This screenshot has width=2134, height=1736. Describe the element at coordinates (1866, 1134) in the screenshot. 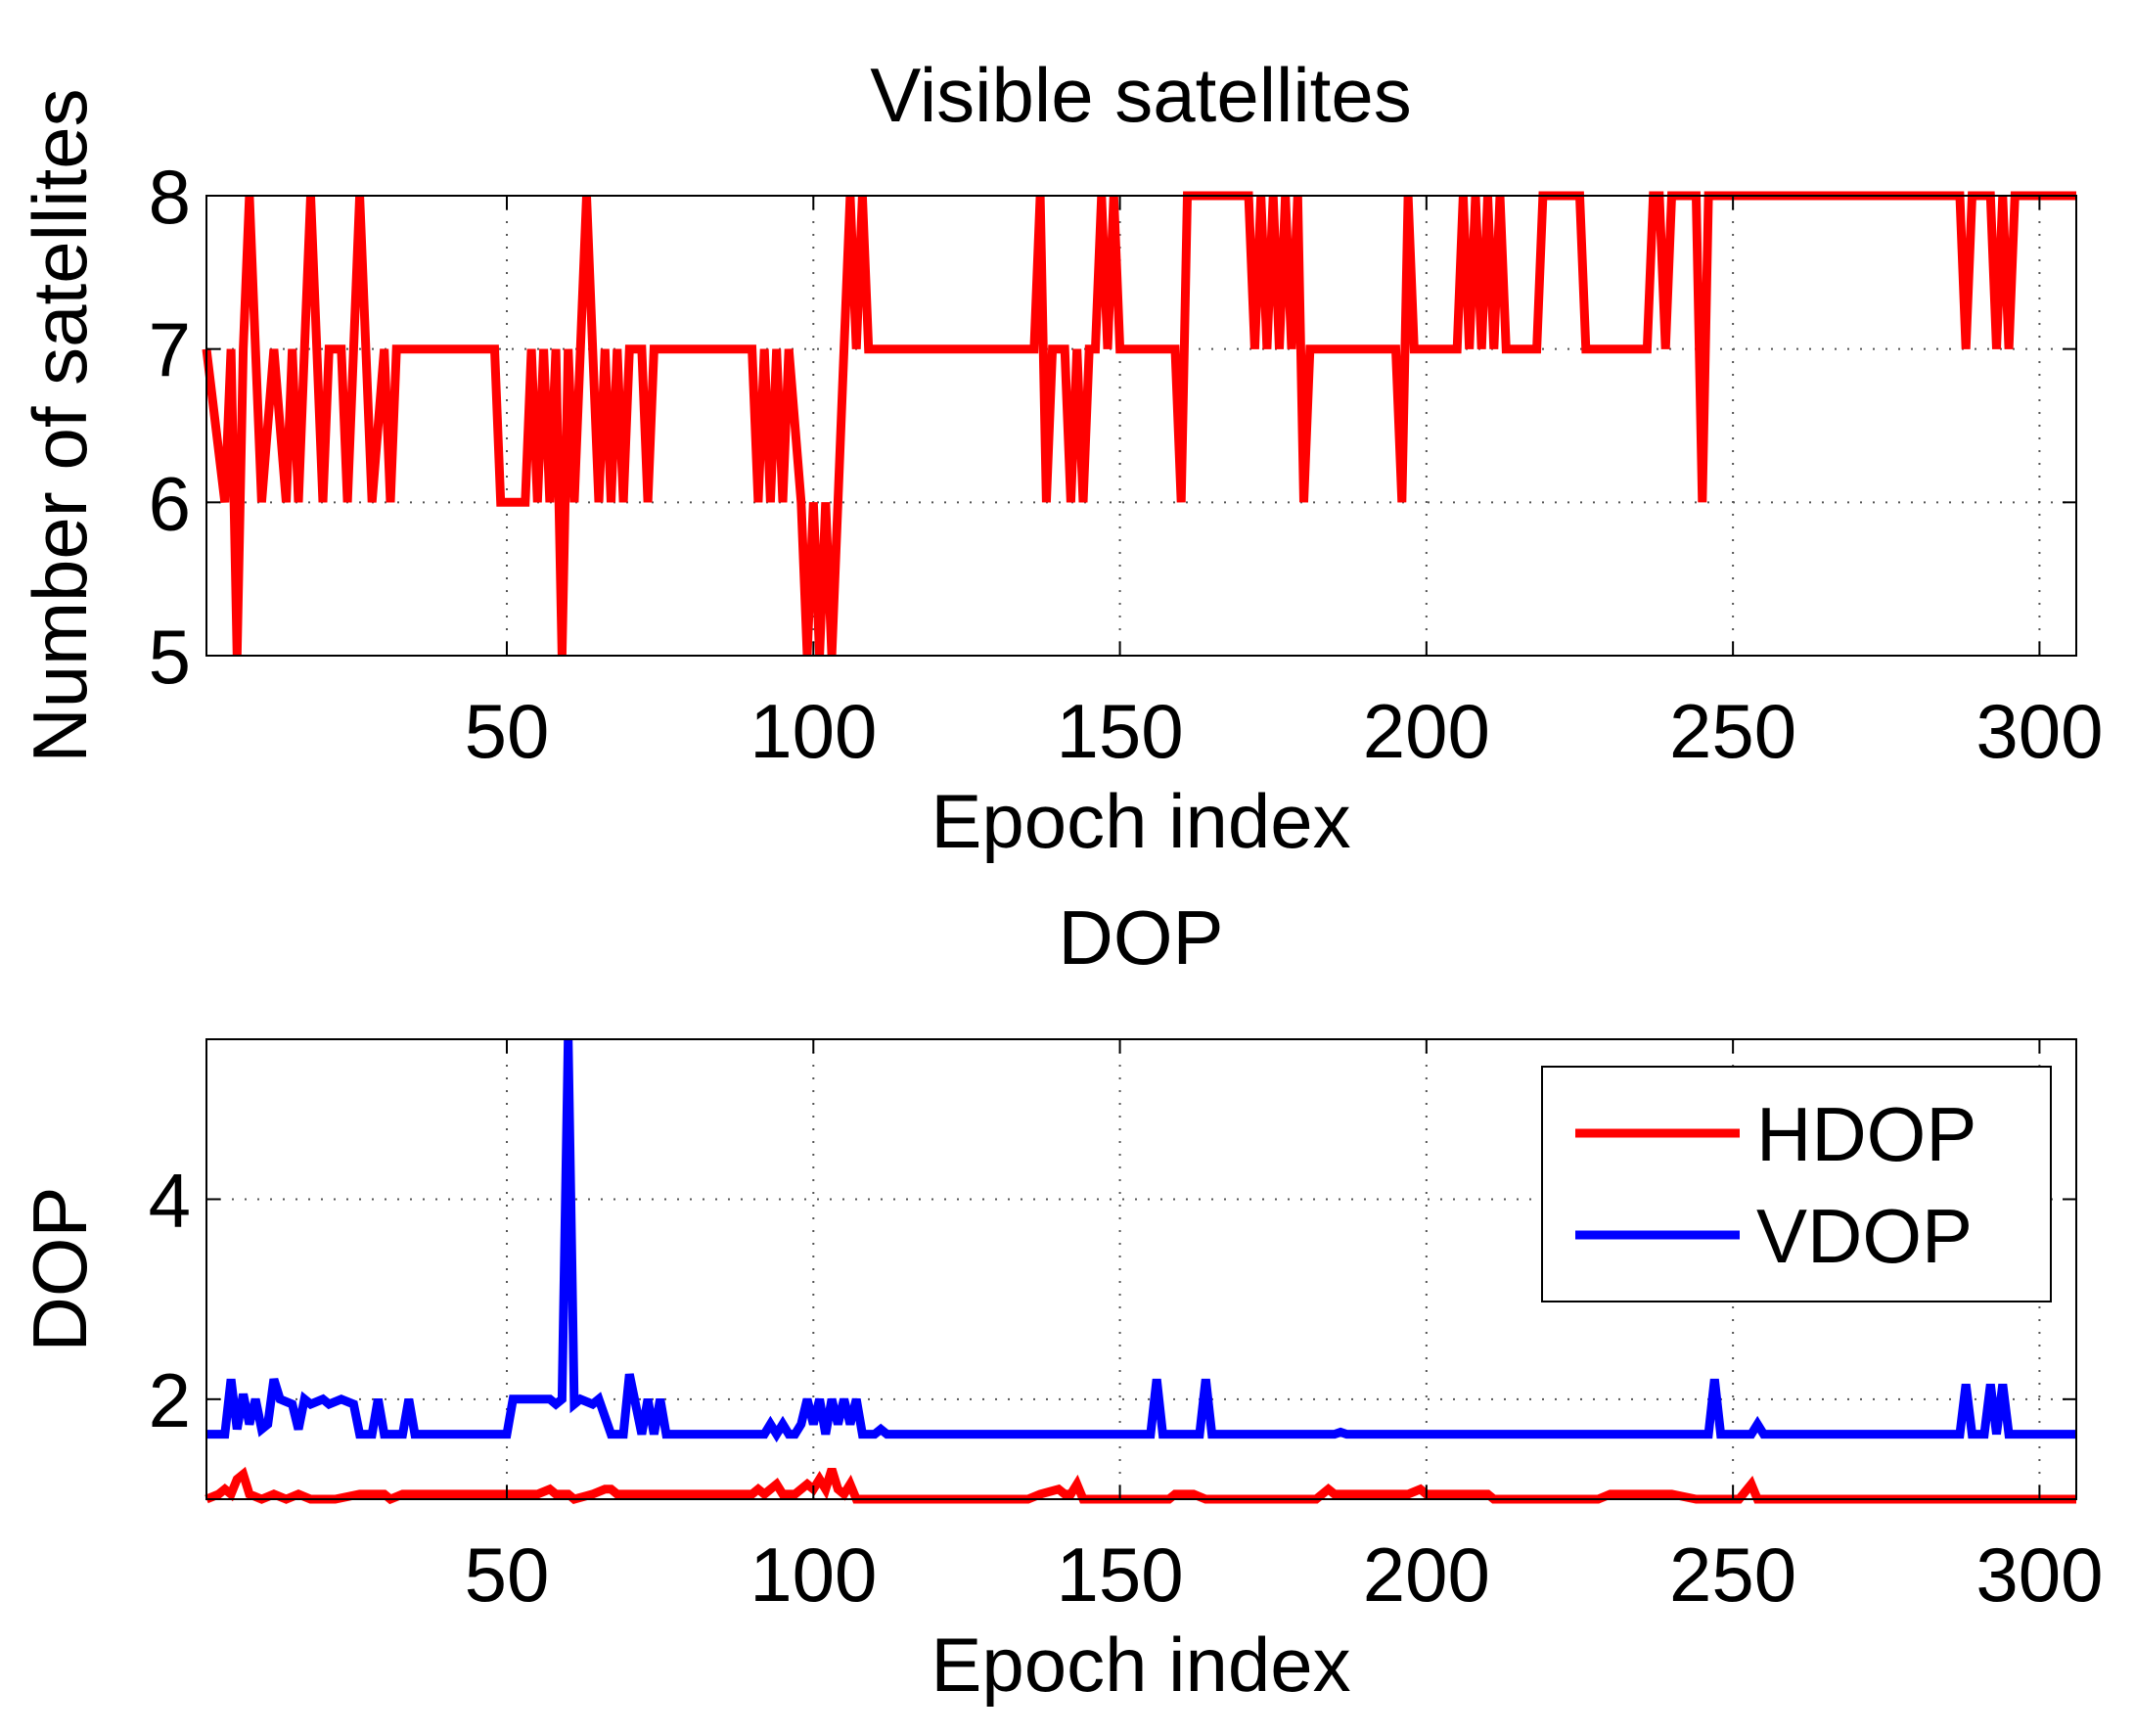

I see `legend-label-hdop: HDOP` at that location.